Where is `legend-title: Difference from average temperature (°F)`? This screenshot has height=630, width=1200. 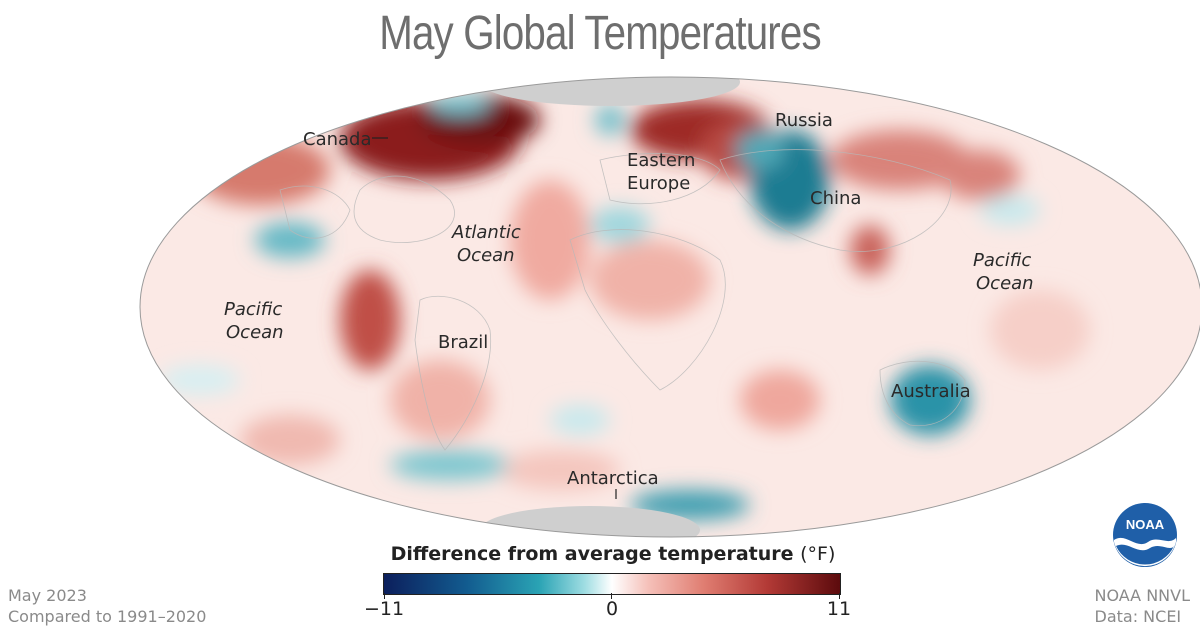
legend-title: Difference from average temperature (°F) is located at coordinates (600, 554).